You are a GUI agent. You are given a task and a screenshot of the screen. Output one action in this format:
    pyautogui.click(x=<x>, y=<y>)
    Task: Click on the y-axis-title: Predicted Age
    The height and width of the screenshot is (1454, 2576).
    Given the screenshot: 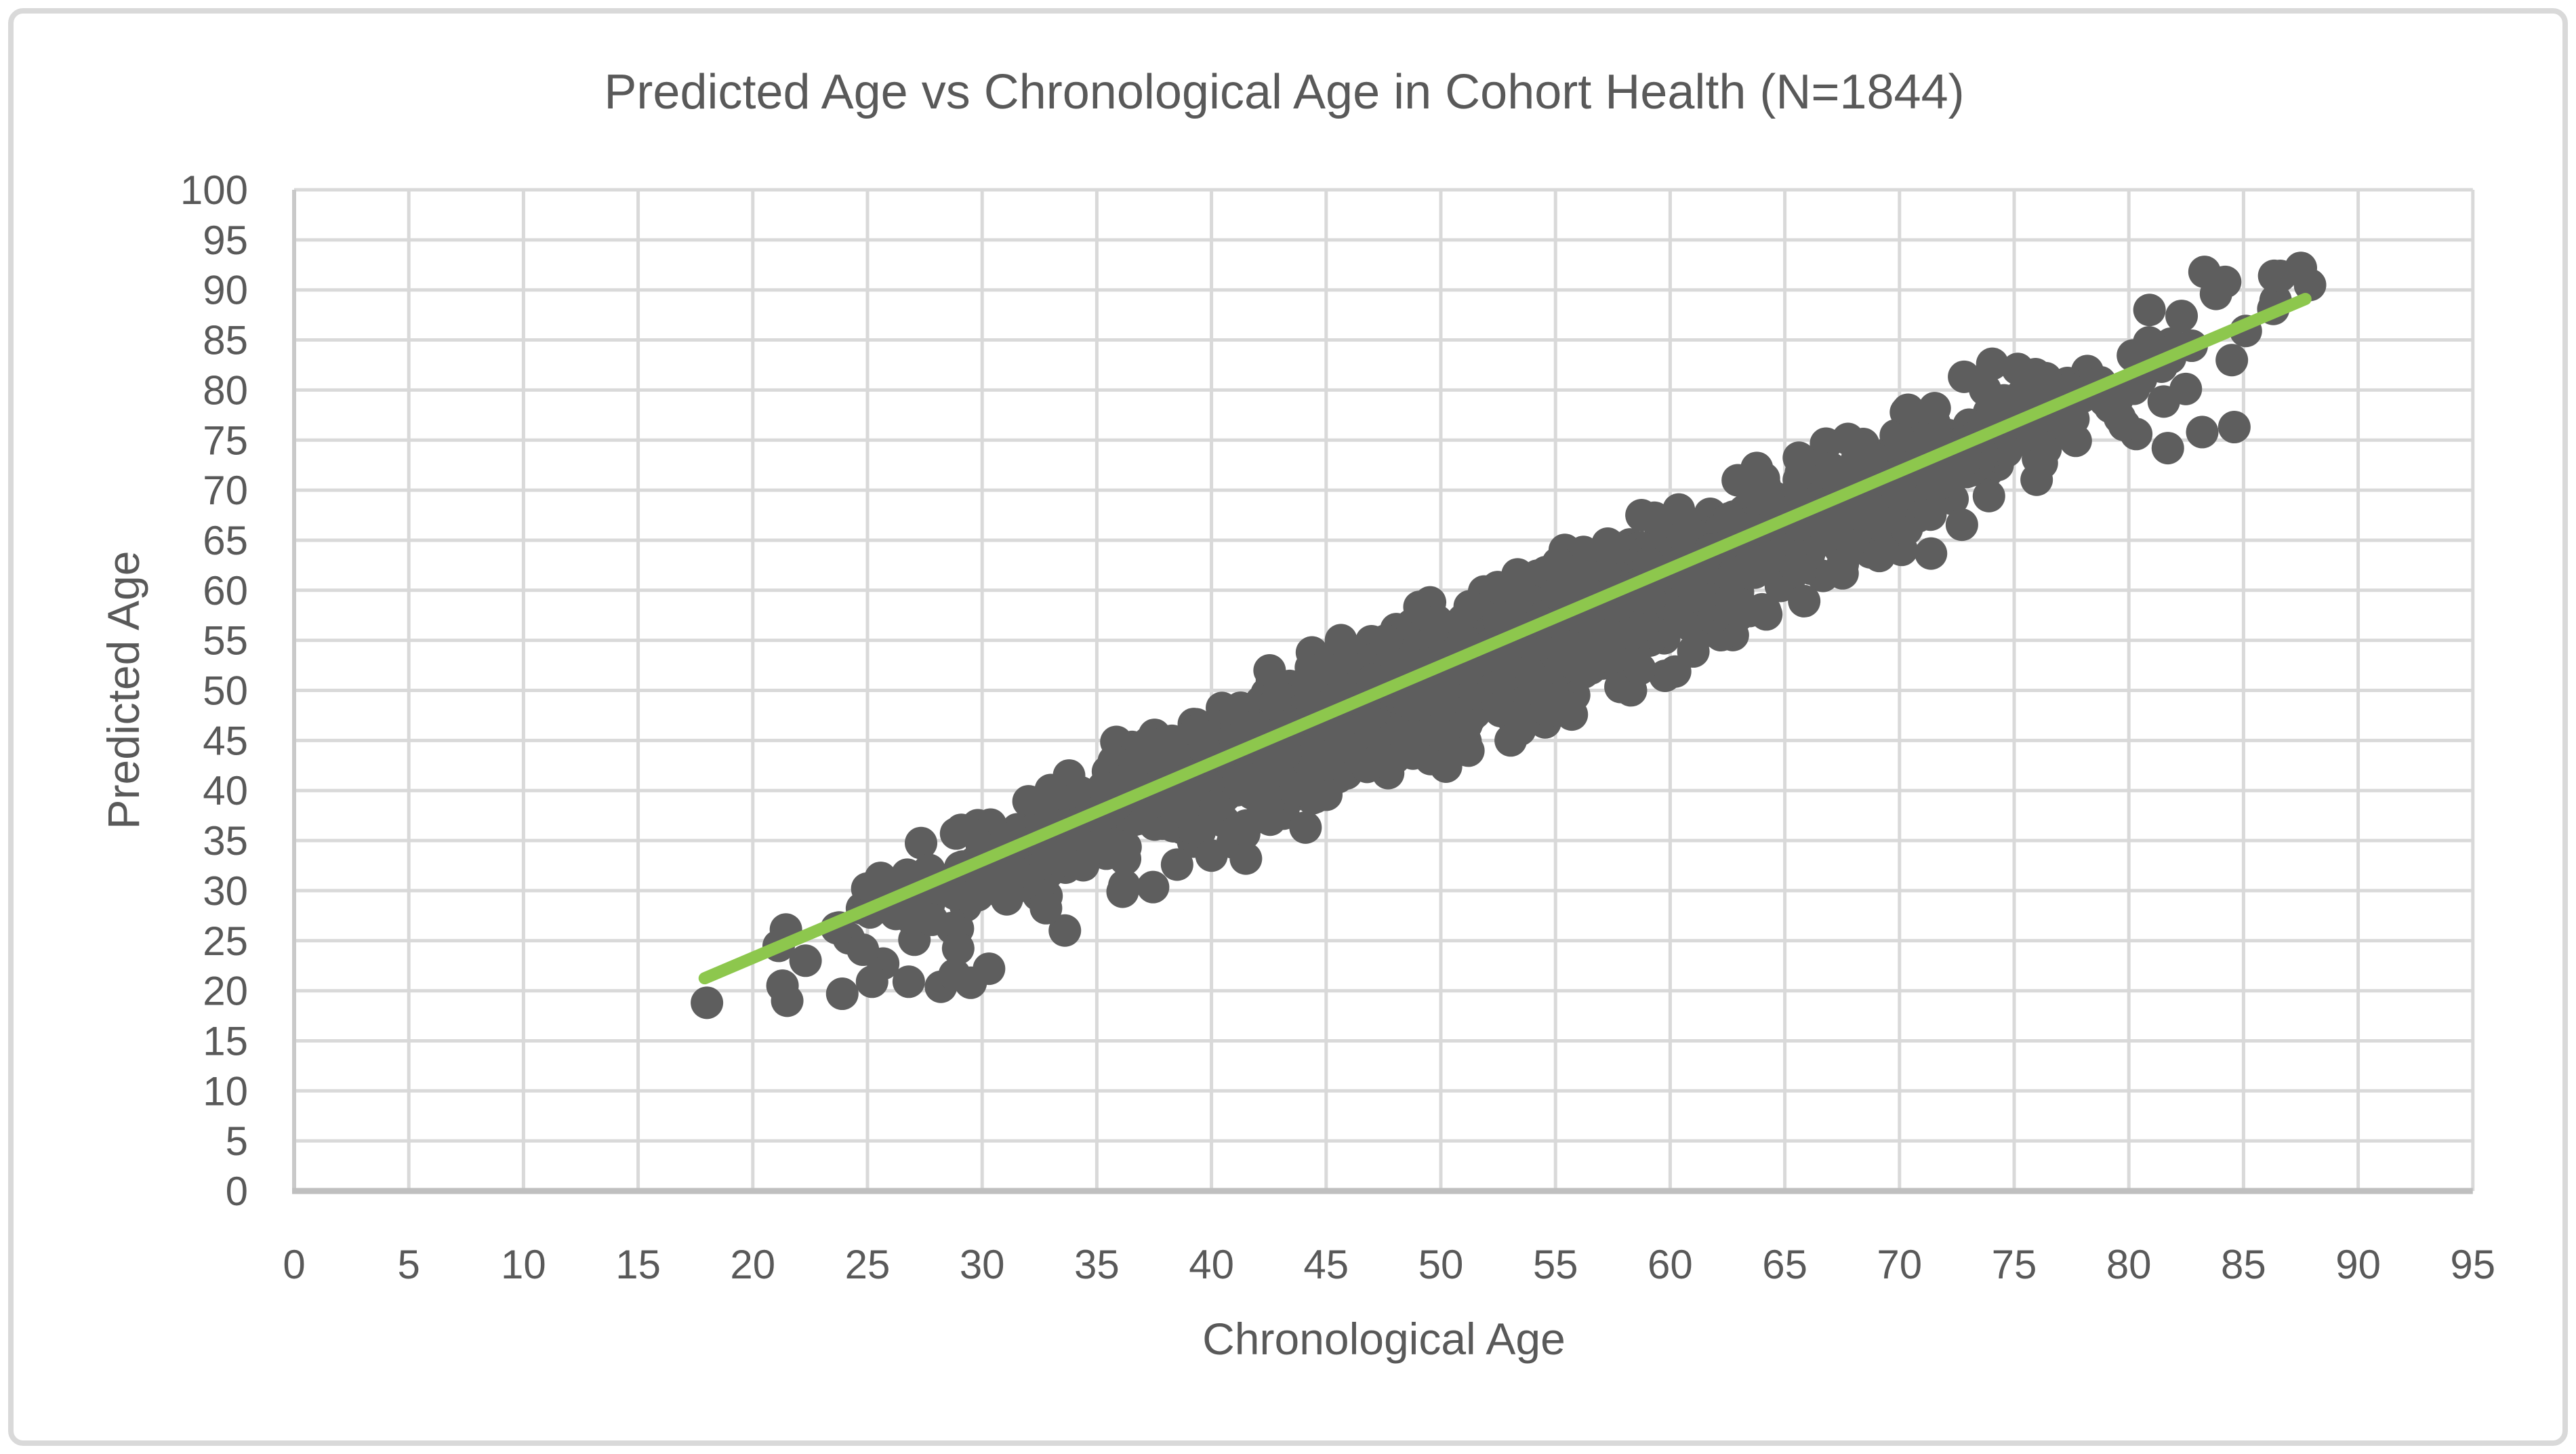 What is the action you would take?
    pyautogui.click(x=123, y=690)
    